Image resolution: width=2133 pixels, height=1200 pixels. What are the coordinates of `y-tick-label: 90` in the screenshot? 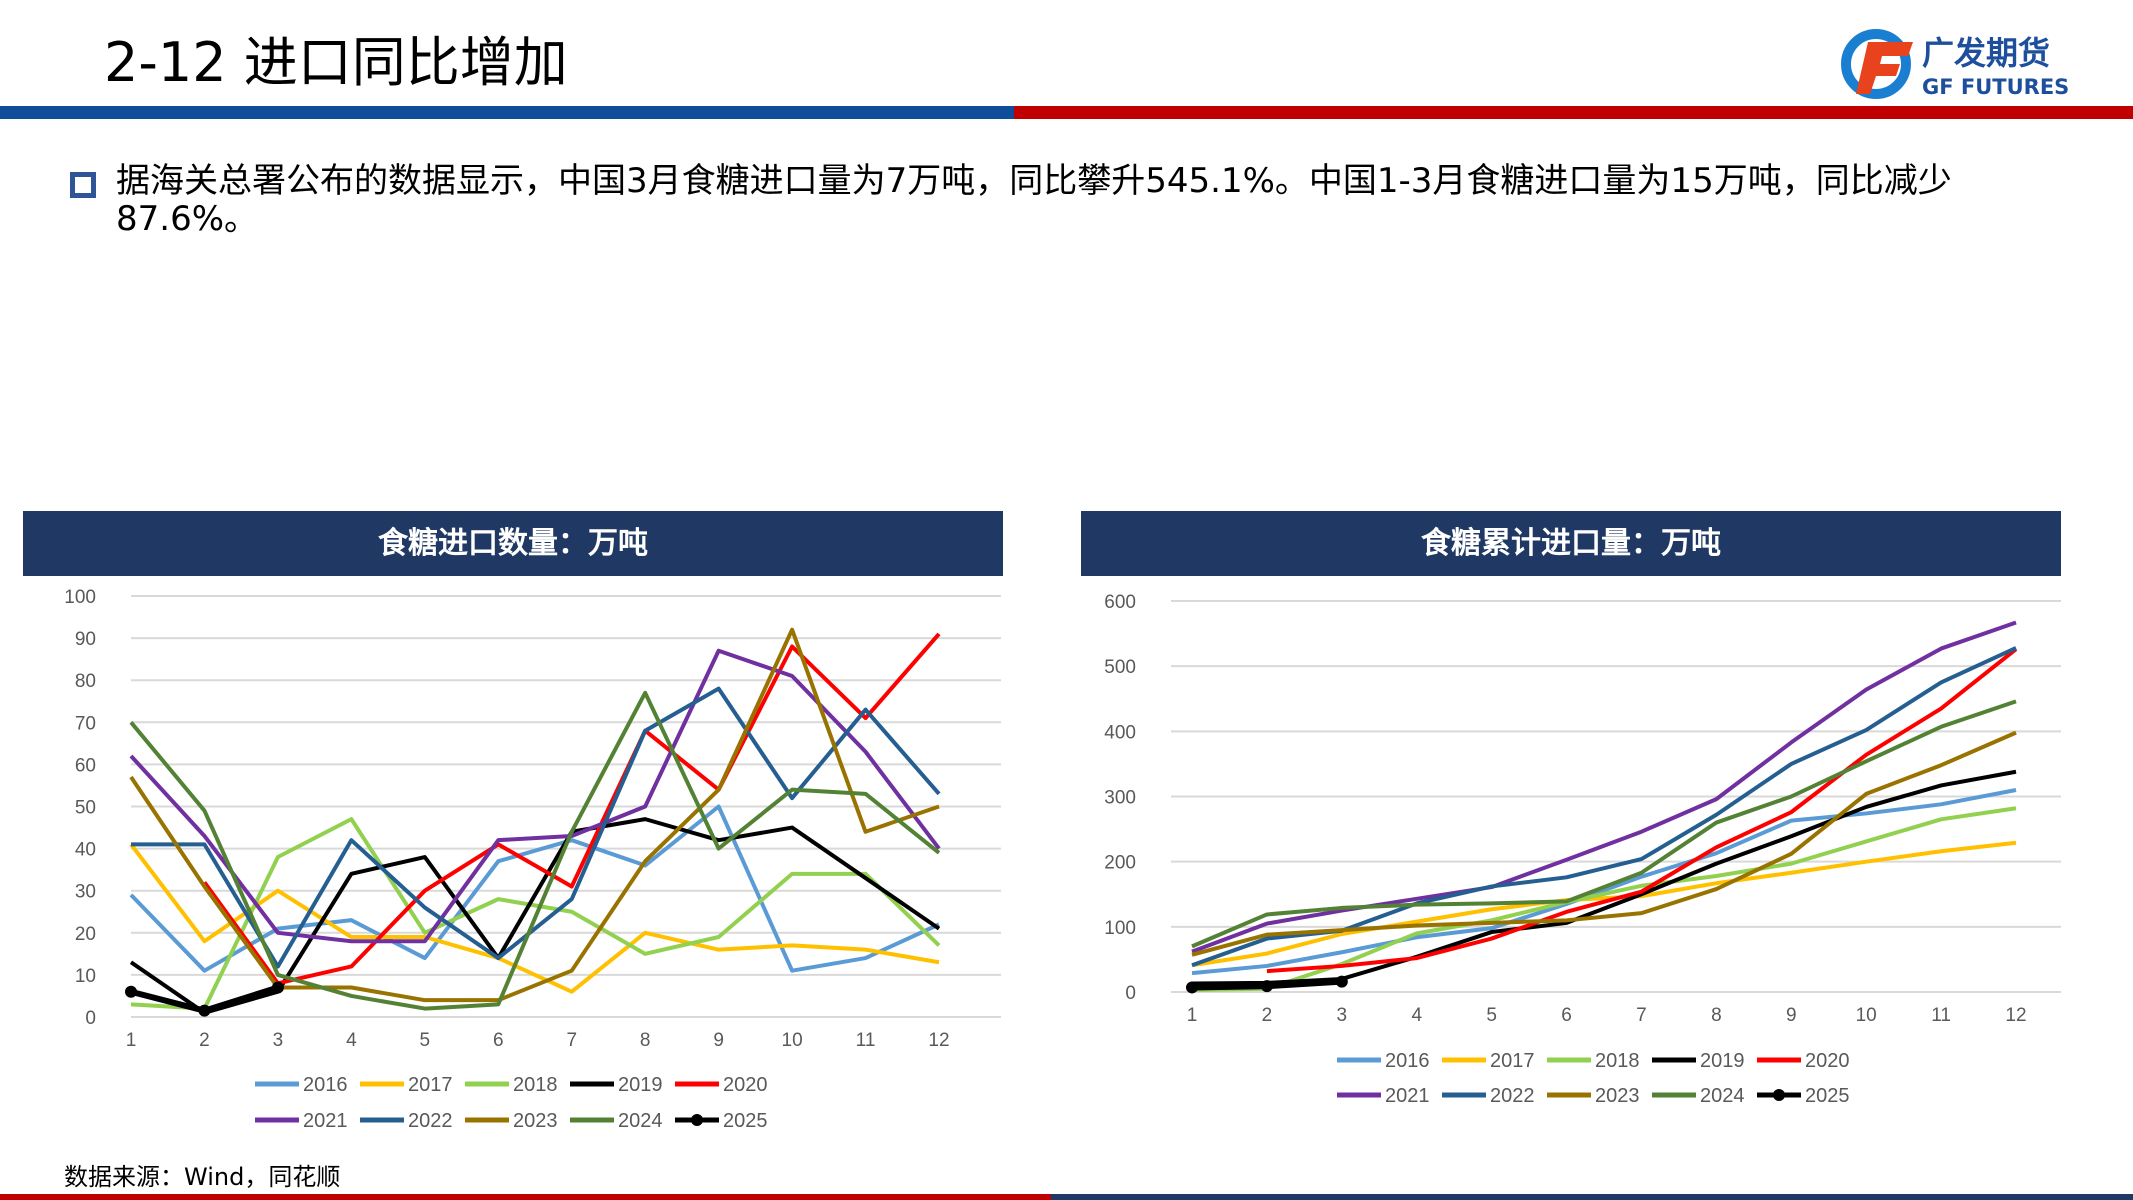 It's located at (85, 639).